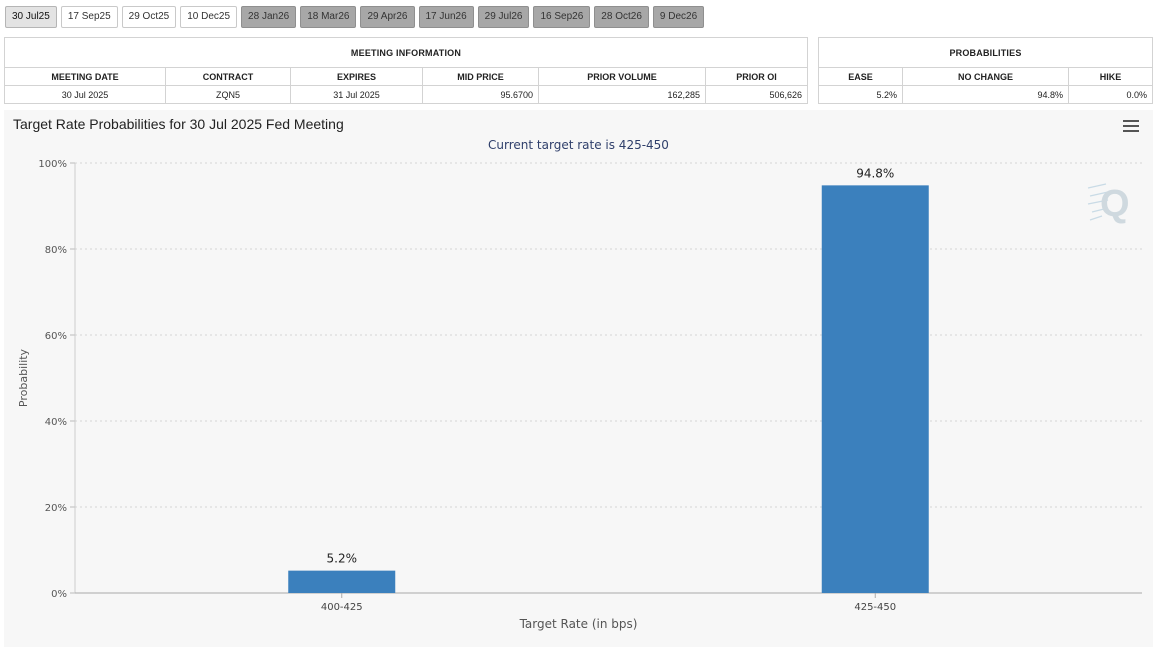 The height and width of the screenshot is (653, 1158). Describe the element at coordinates (59, 594) in the screenshot. I see `y-tick-label: 0%` at that location.